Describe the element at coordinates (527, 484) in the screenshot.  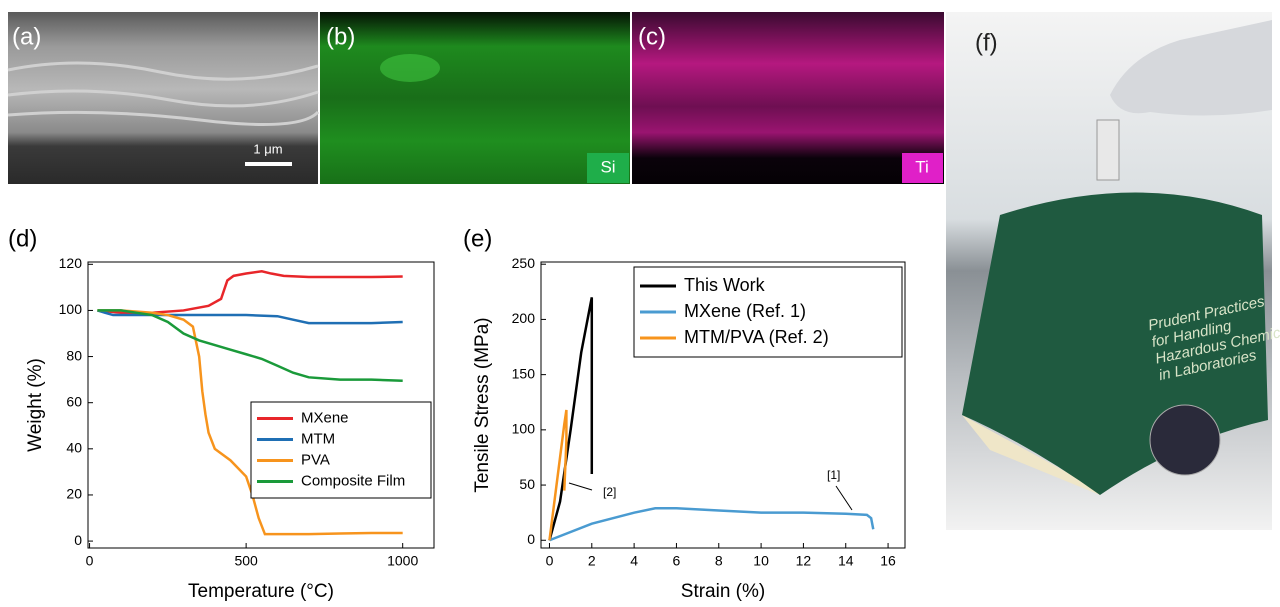
I see `y-tick-label: 50` at that location.